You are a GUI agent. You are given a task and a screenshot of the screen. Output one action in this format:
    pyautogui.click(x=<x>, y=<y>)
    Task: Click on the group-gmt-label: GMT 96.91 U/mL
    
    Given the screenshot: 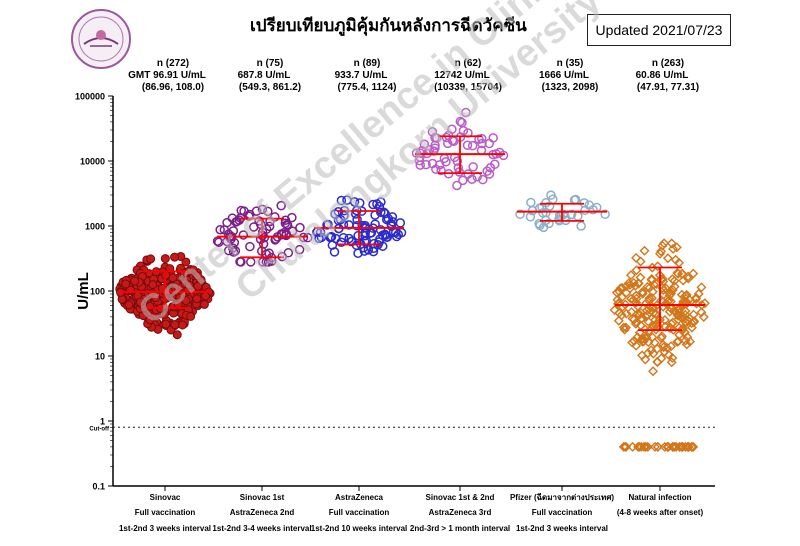 What is the action you would take?
    pyautogui.click(x=167, y=75)
    